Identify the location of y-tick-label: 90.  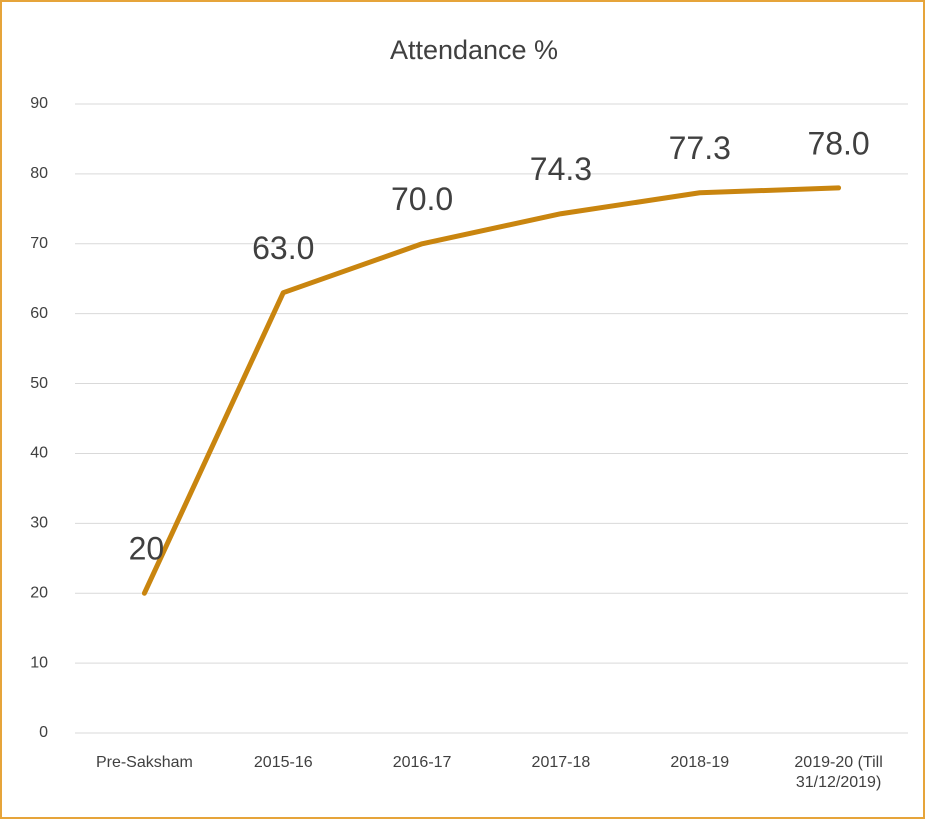
(39, 103).